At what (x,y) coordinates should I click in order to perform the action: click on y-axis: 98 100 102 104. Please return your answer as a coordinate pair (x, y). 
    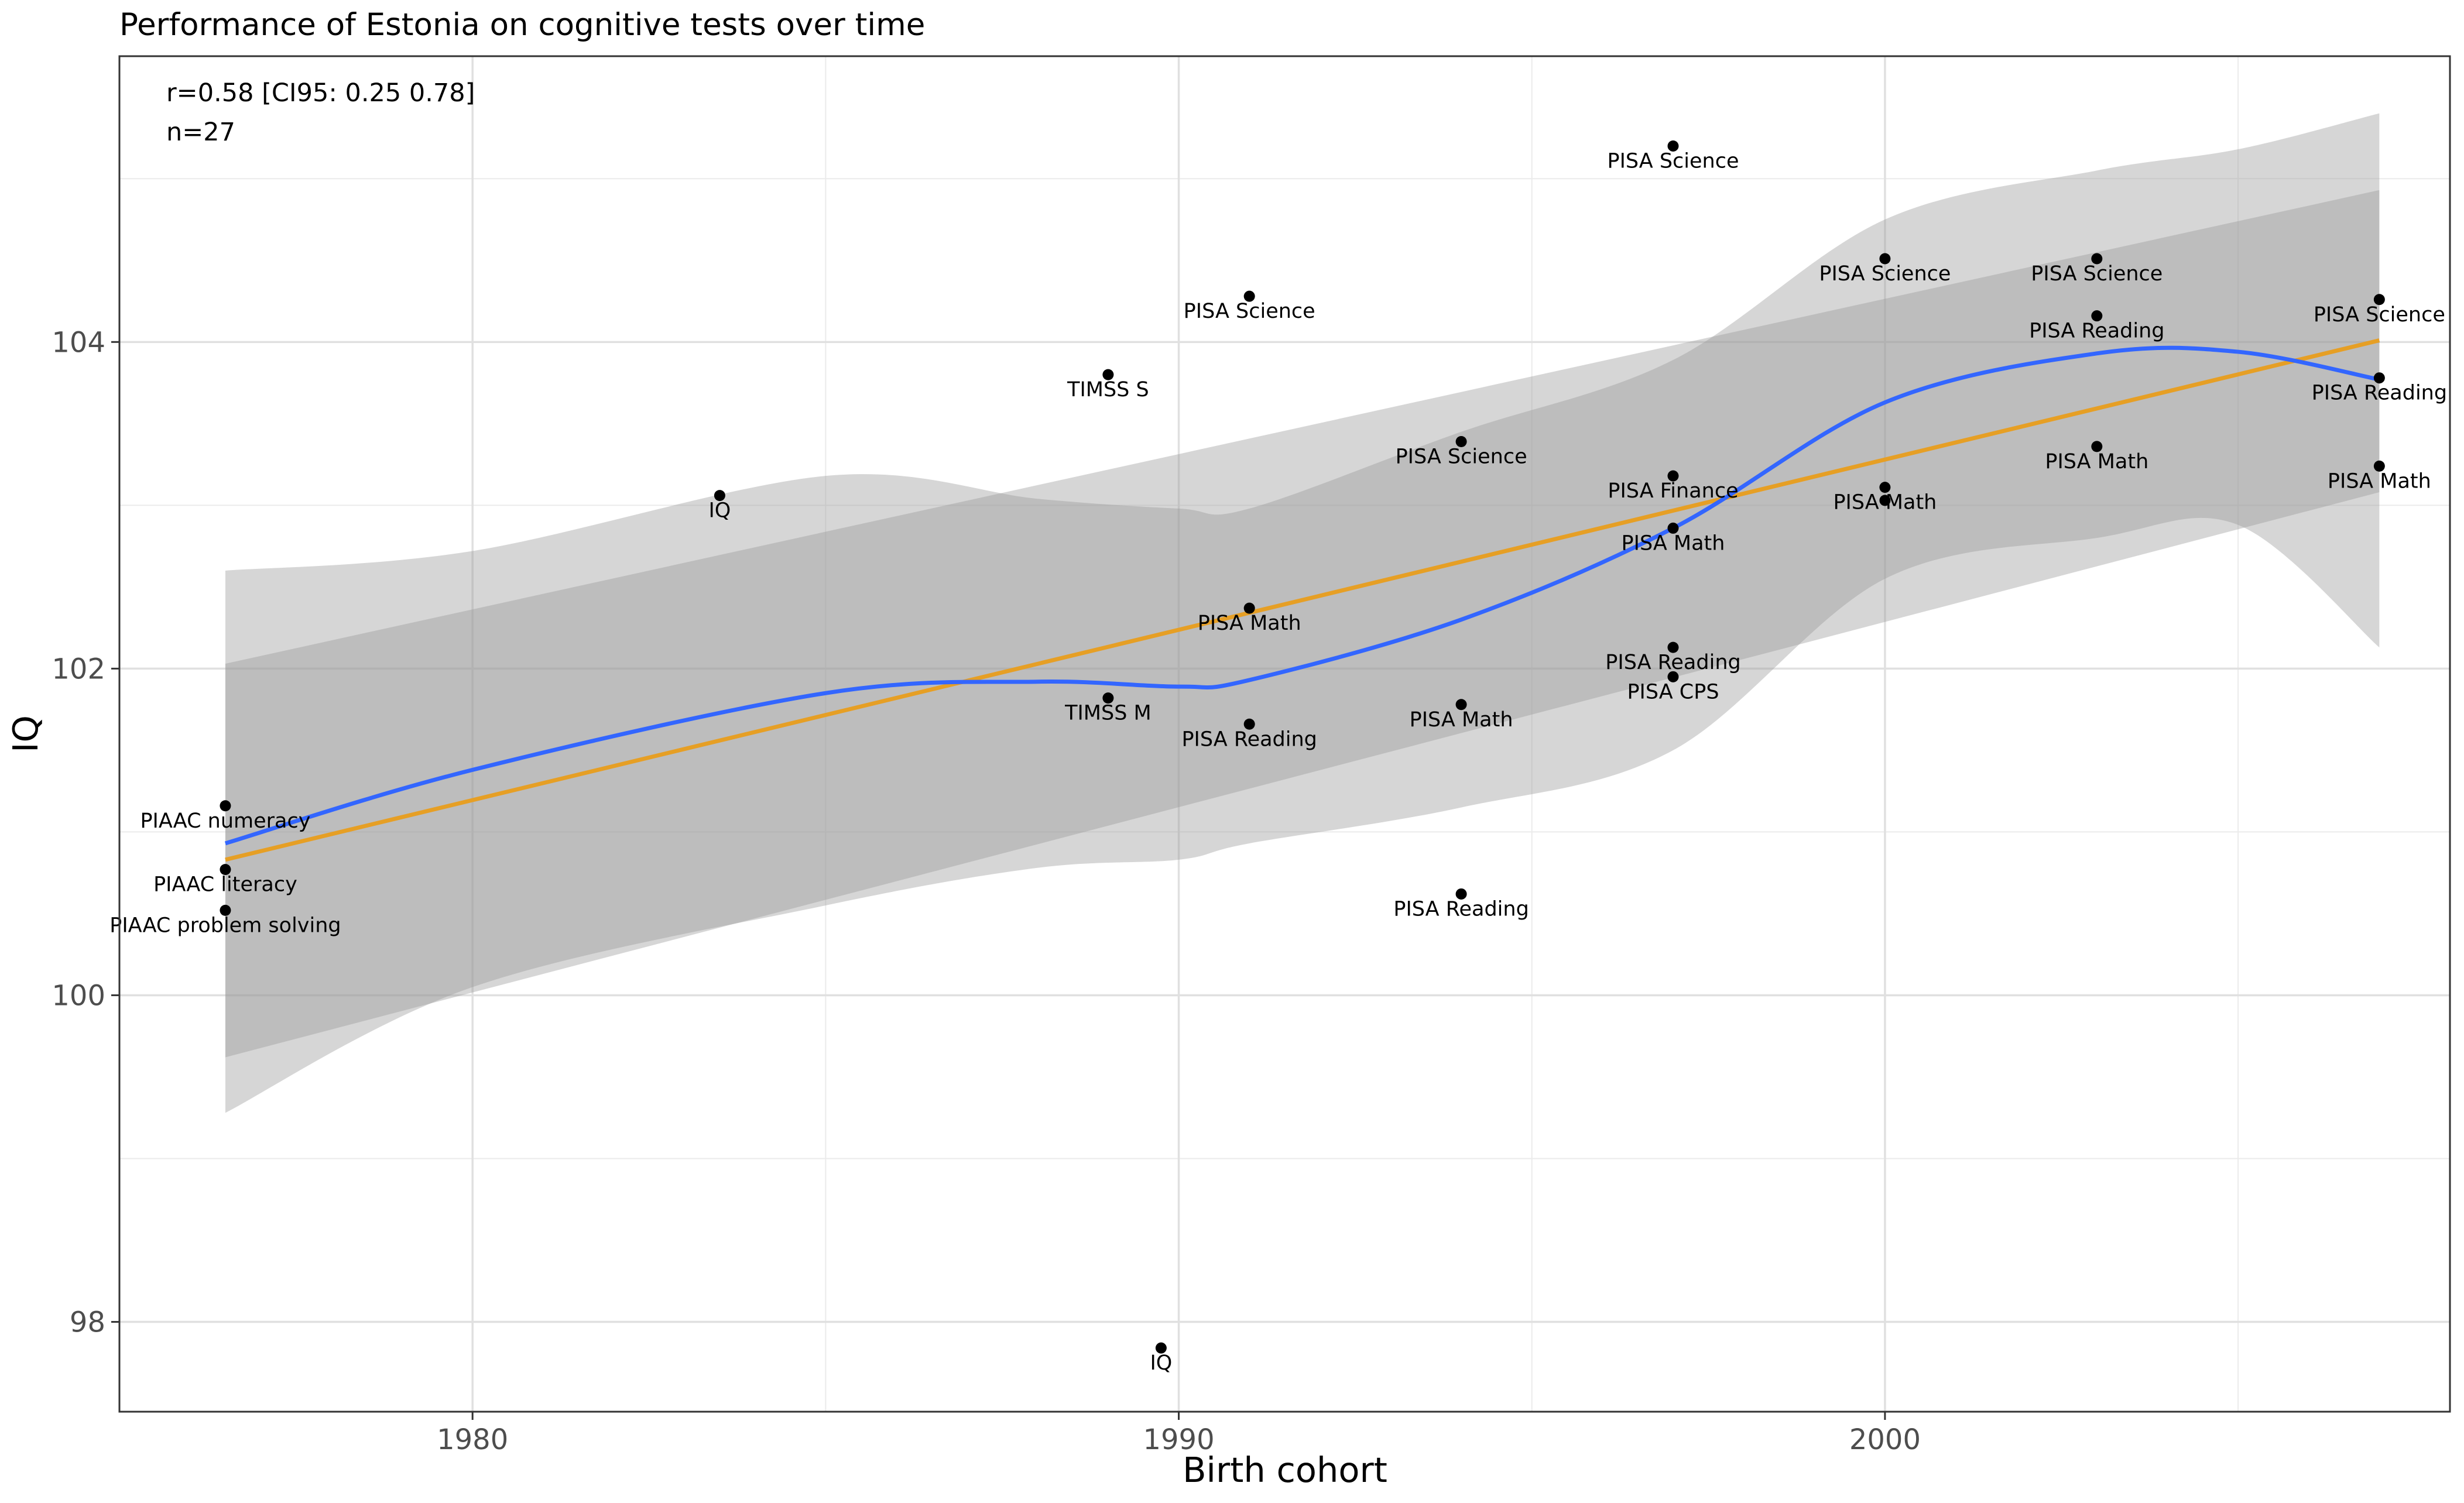
    Looking at the image, I should click on (85, 832).